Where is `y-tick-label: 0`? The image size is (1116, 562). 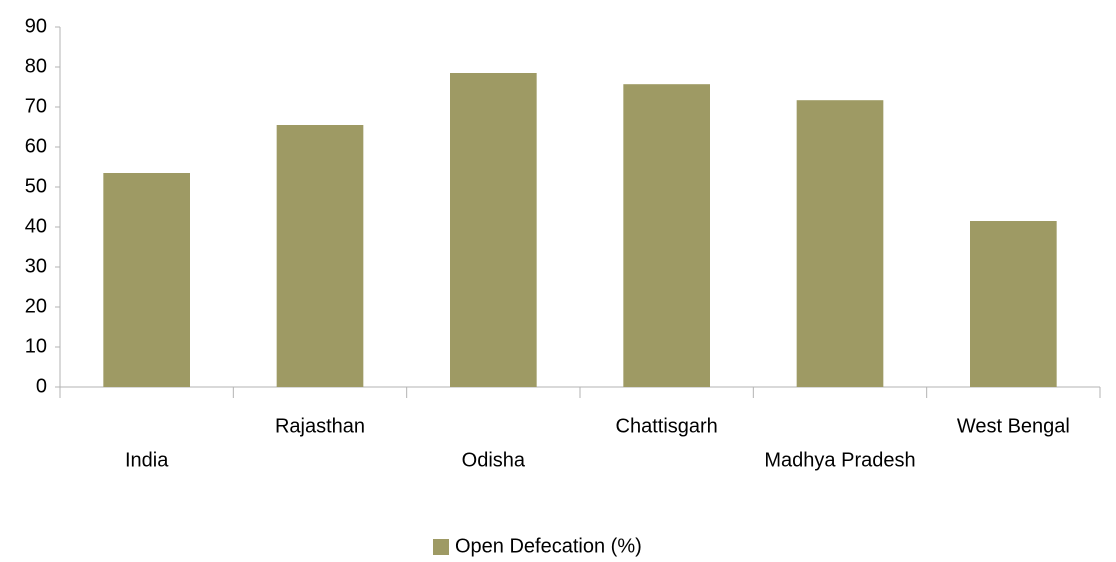
y-tick-label: 0 is located at coordinates (41, 386).